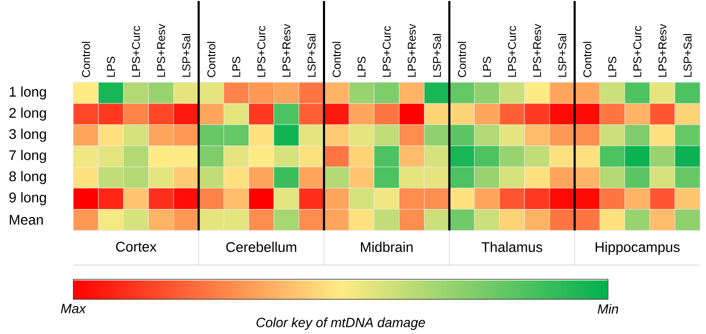  I want to click on y-tick-label: Mean, so click(26, 219).